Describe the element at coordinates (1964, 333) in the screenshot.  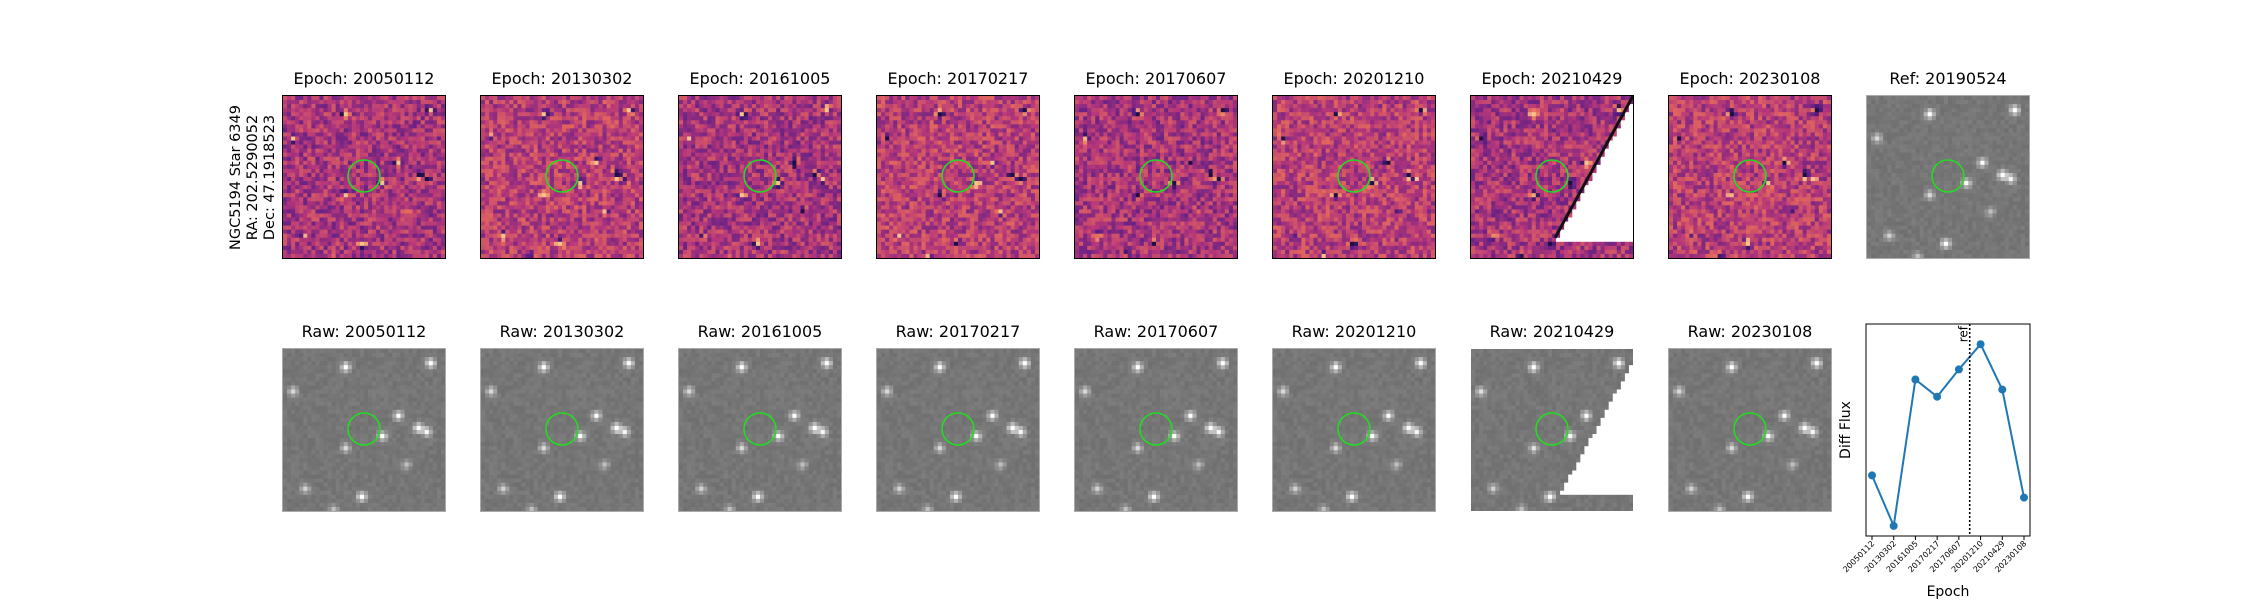
I see `ref-epoch-label: ref` at that location.